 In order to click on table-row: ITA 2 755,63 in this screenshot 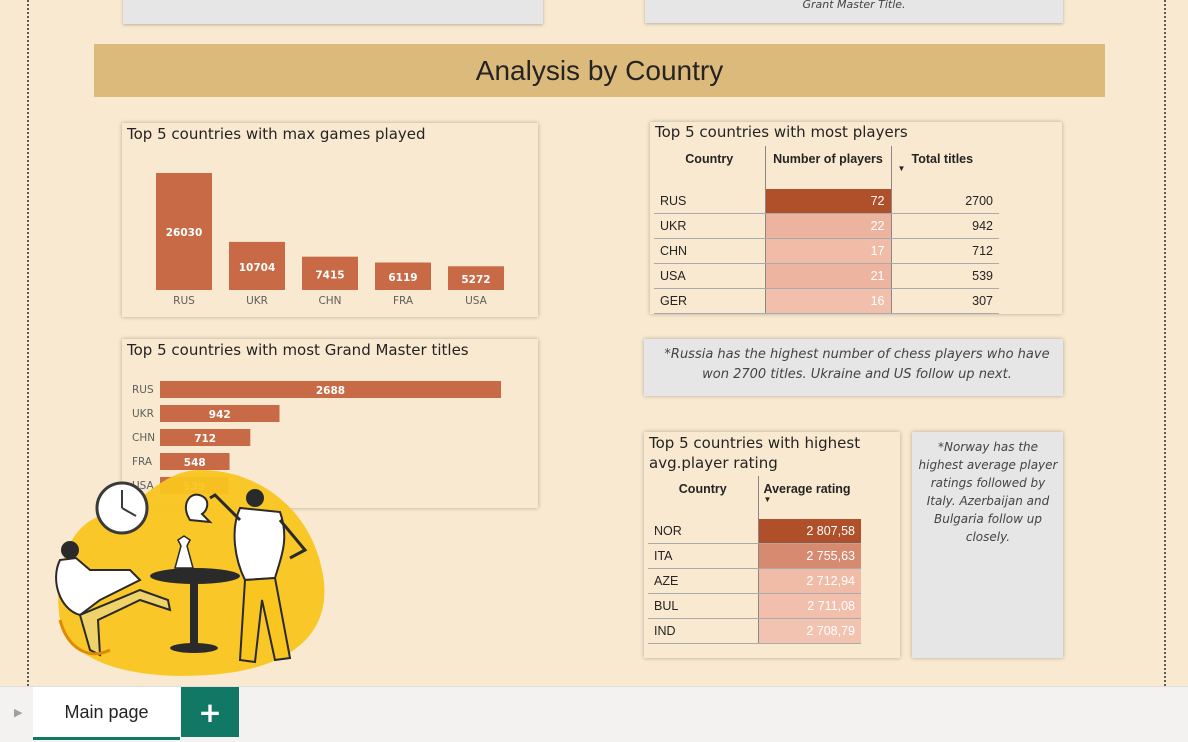, I will do `click(754, 556)`.